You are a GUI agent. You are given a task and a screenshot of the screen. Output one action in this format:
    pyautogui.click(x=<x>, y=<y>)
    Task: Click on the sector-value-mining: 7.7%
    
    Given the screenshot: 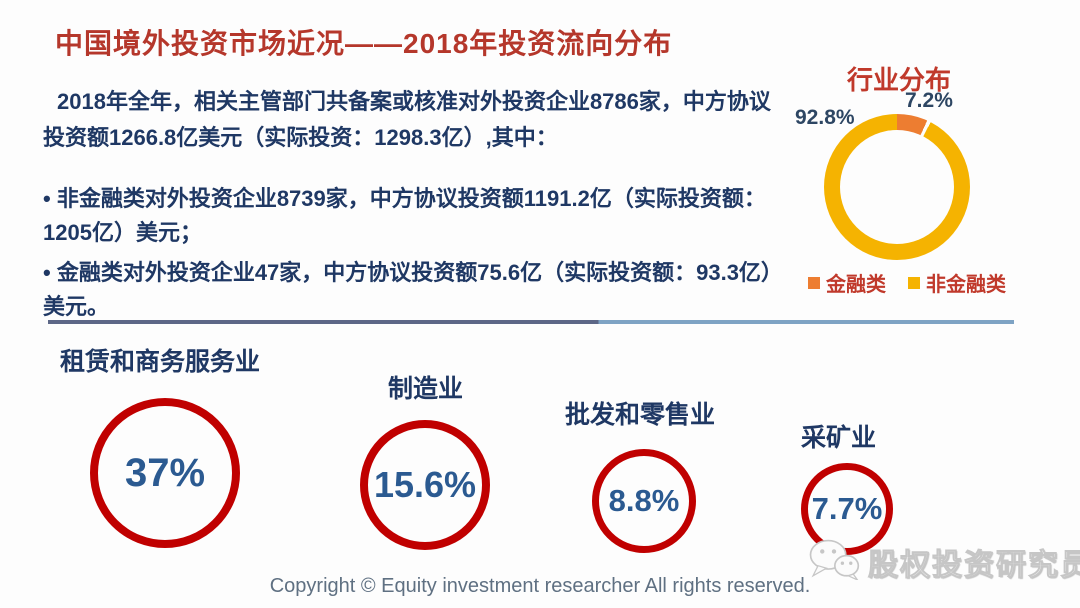 What is the action you would take?
    pyautogui.click(x=847, y=508)
    